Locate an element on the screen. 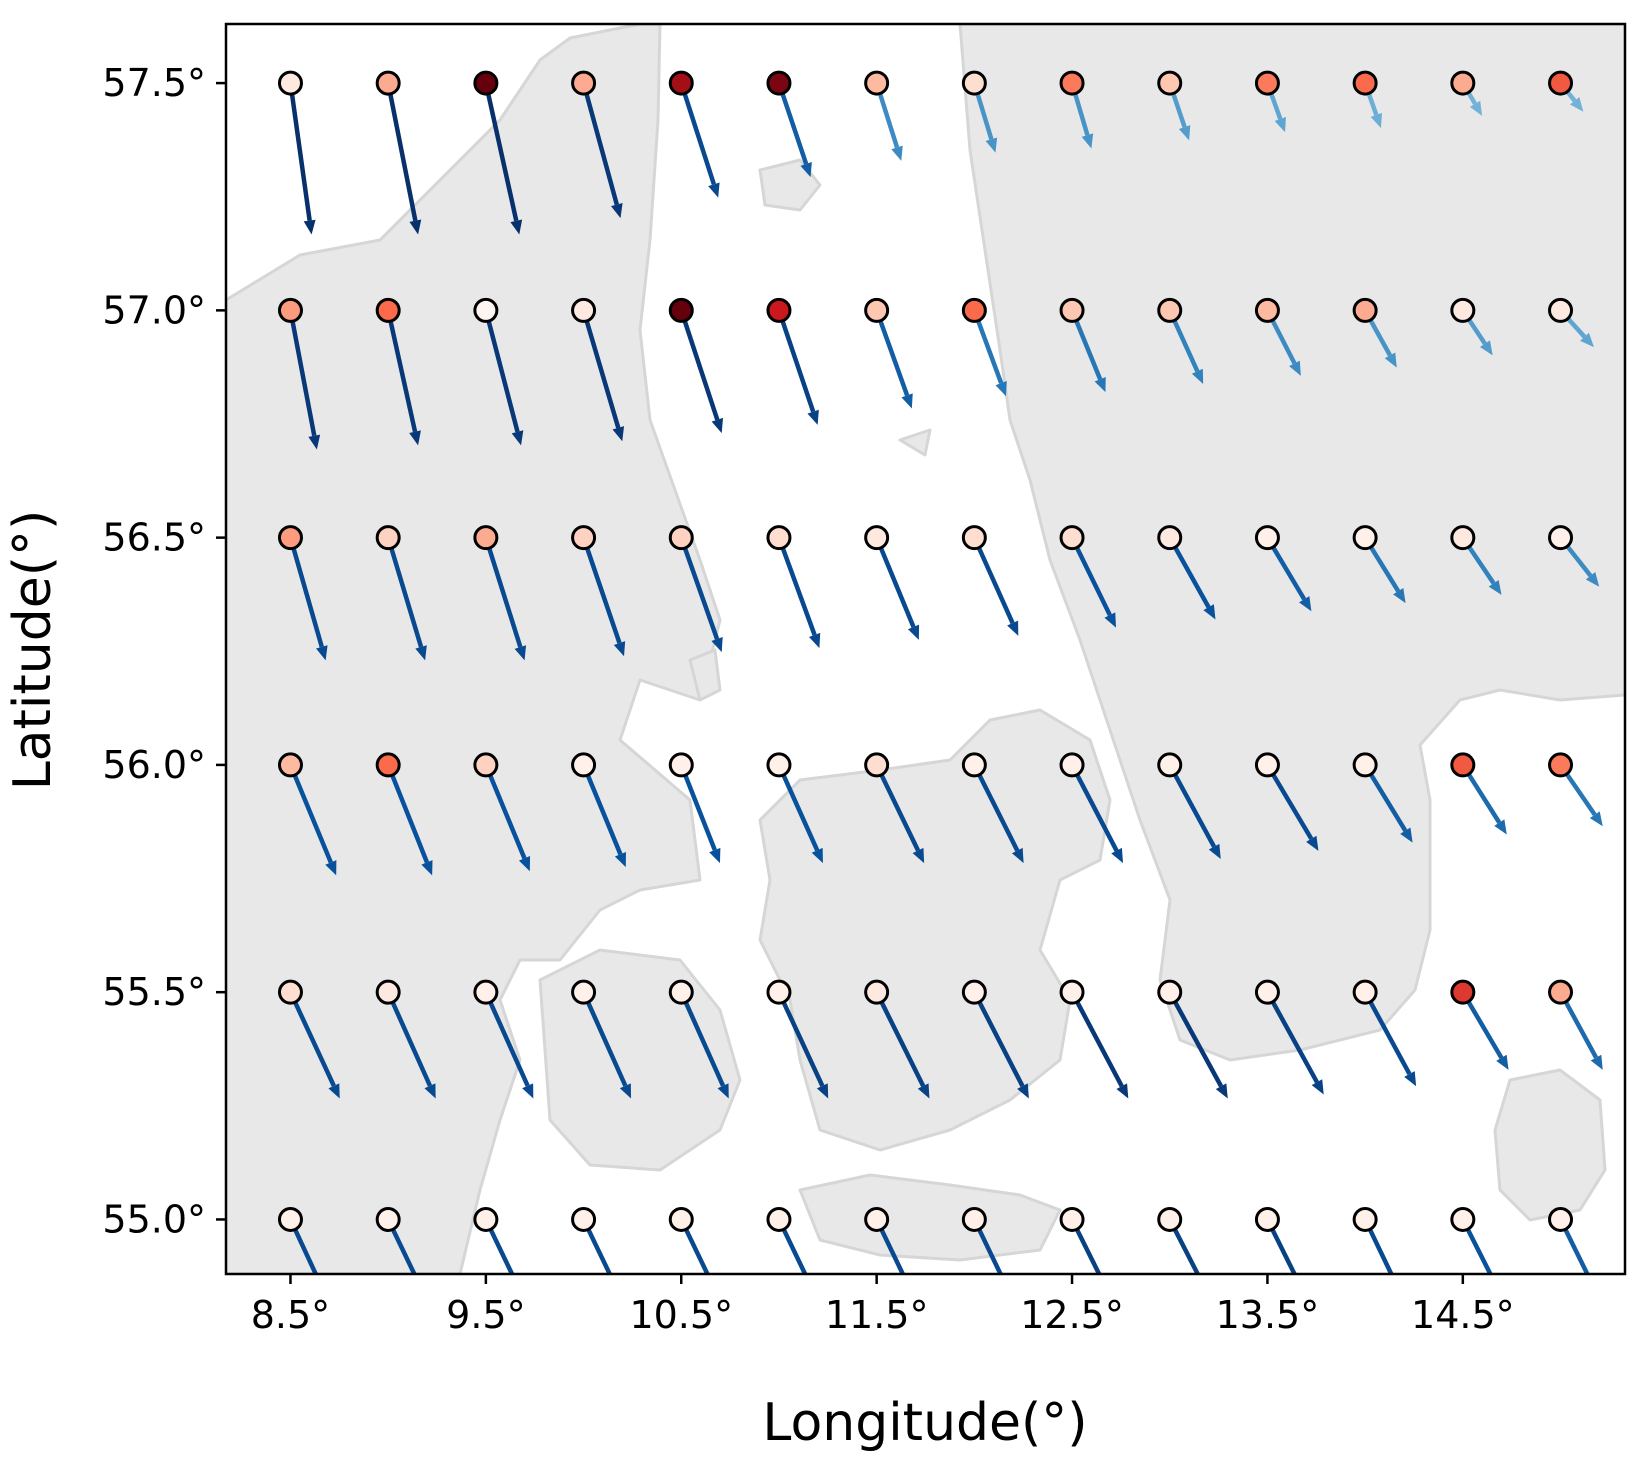  y-tick-label: 55.0° is located at coordinates (154, 1219).